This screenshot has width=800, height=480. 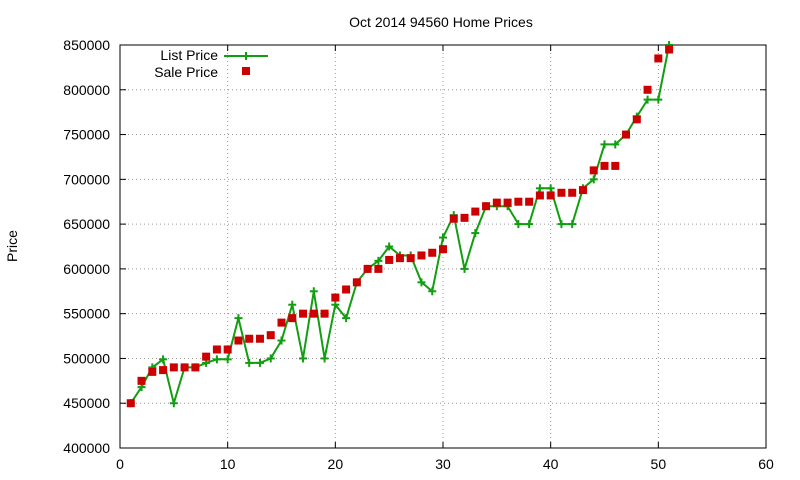 I want to click on chart-title: Oct 2014 94560 Home Prices, so click(x=441, y=22).